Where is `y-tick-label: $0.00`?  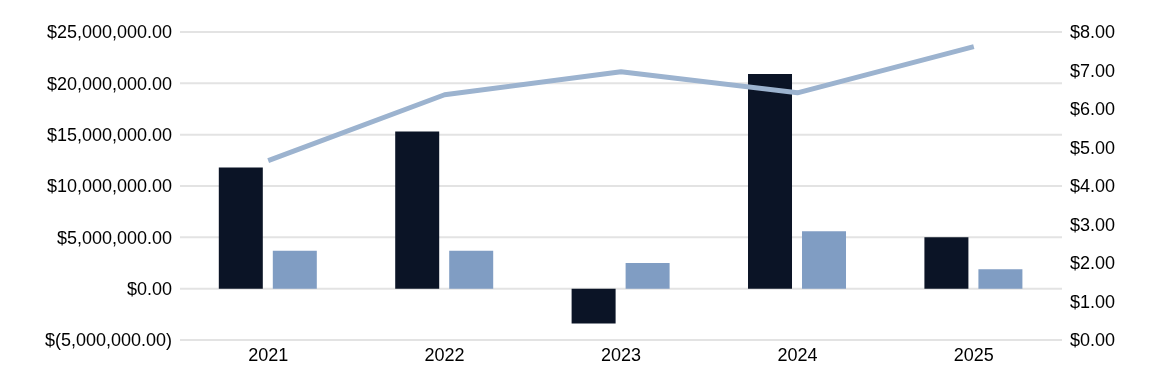
y-tick-label: $0.00 is located at coordinates (149, 289).